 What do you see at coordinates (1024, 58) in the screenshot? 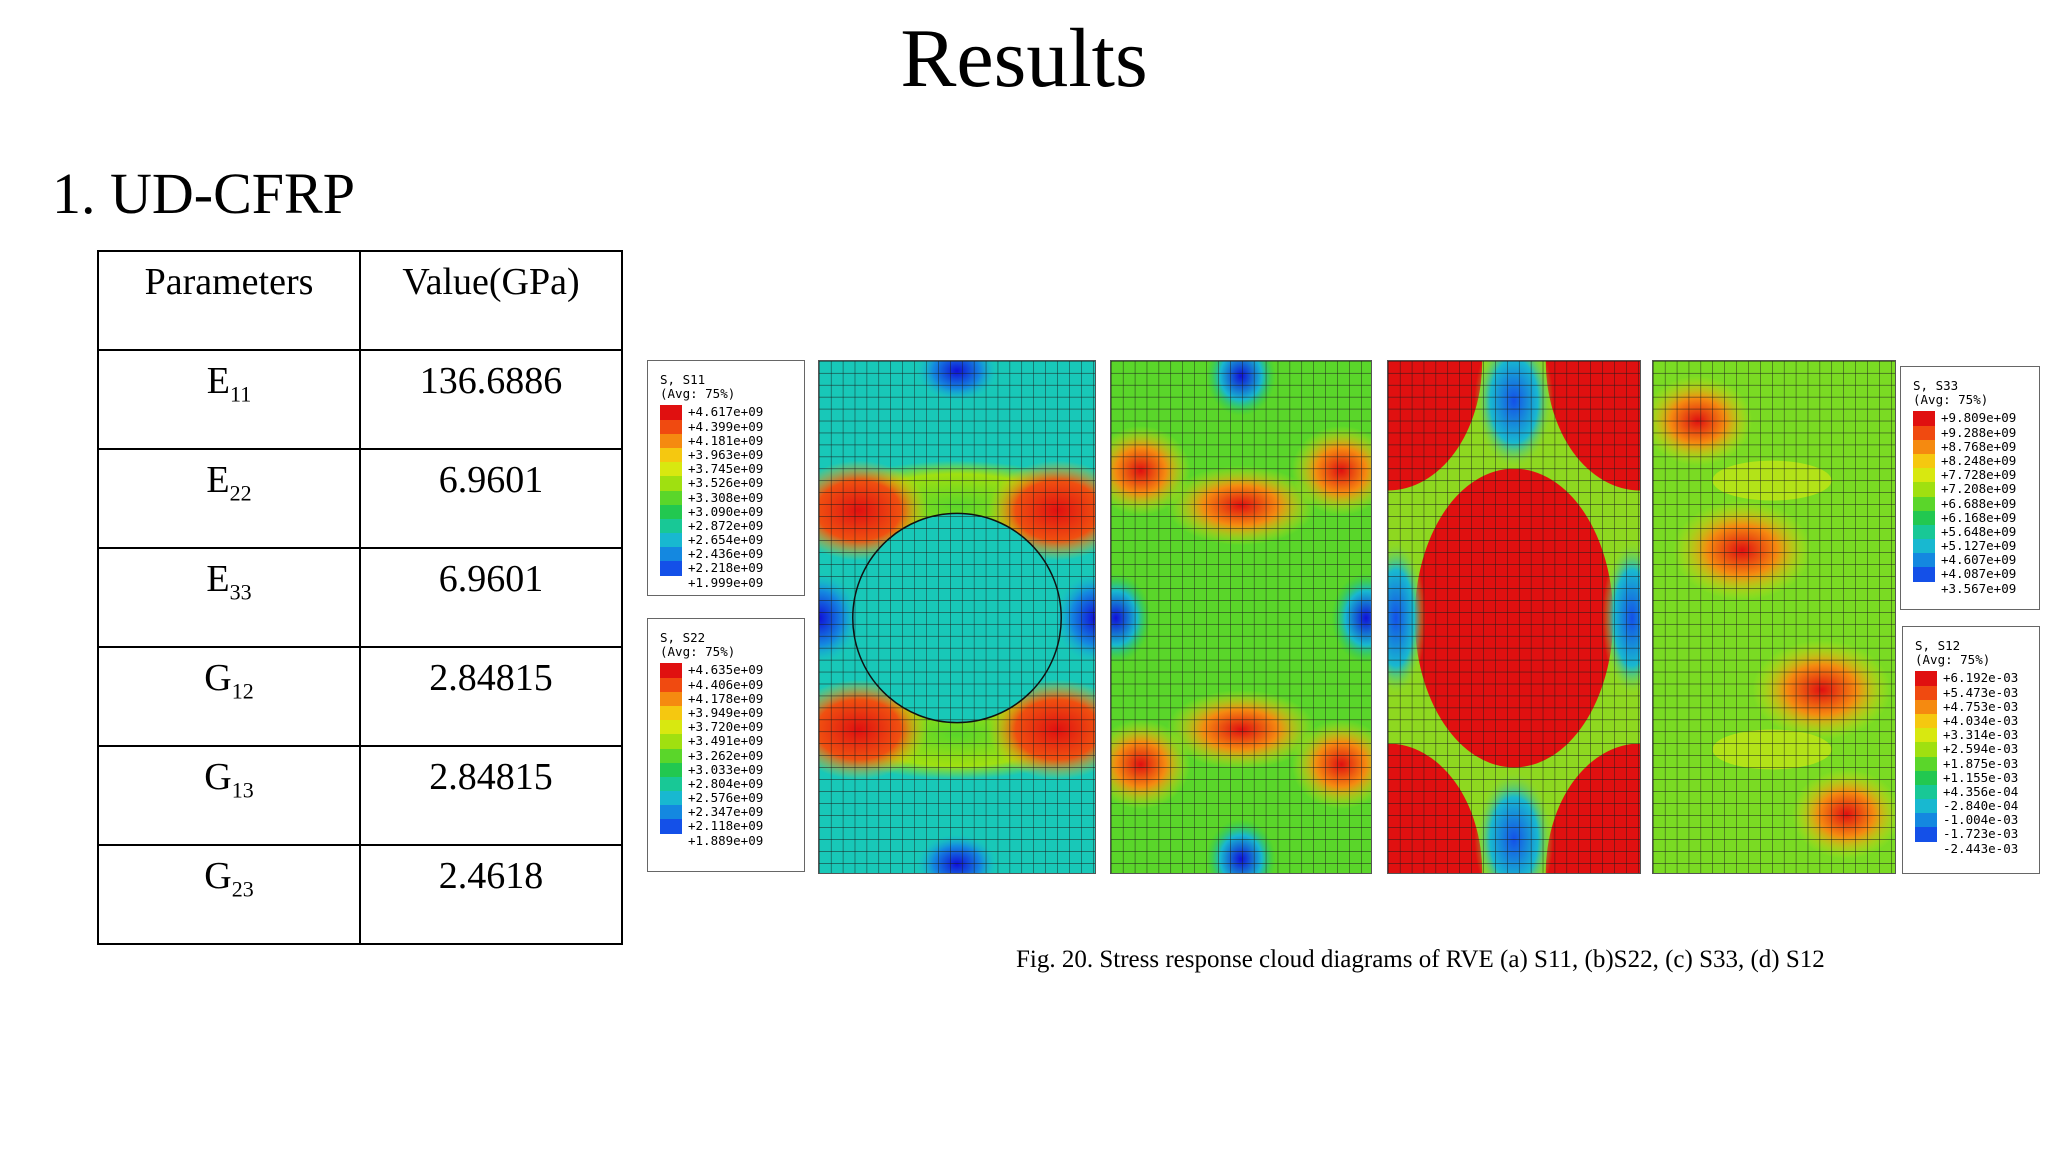
I see `slide-title: Results` at bounding box center [1024, 58].